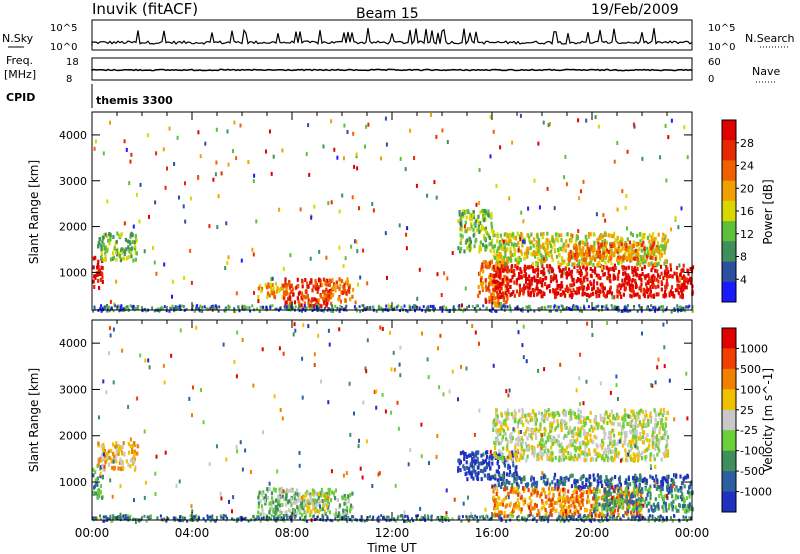  What do you see at coordinates (743, 279) in the screenshot?
I see `colorbar-tick-label: 4` at bounding box center [743, 279].